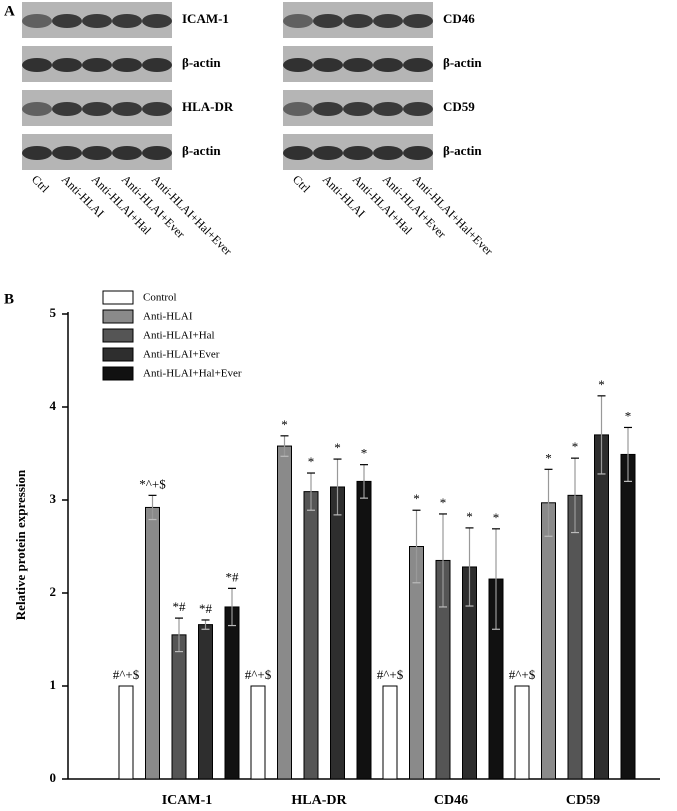 This screenshot has width=677, height=811. I want to click on blot-row-label: CD46, so click(459, 18).